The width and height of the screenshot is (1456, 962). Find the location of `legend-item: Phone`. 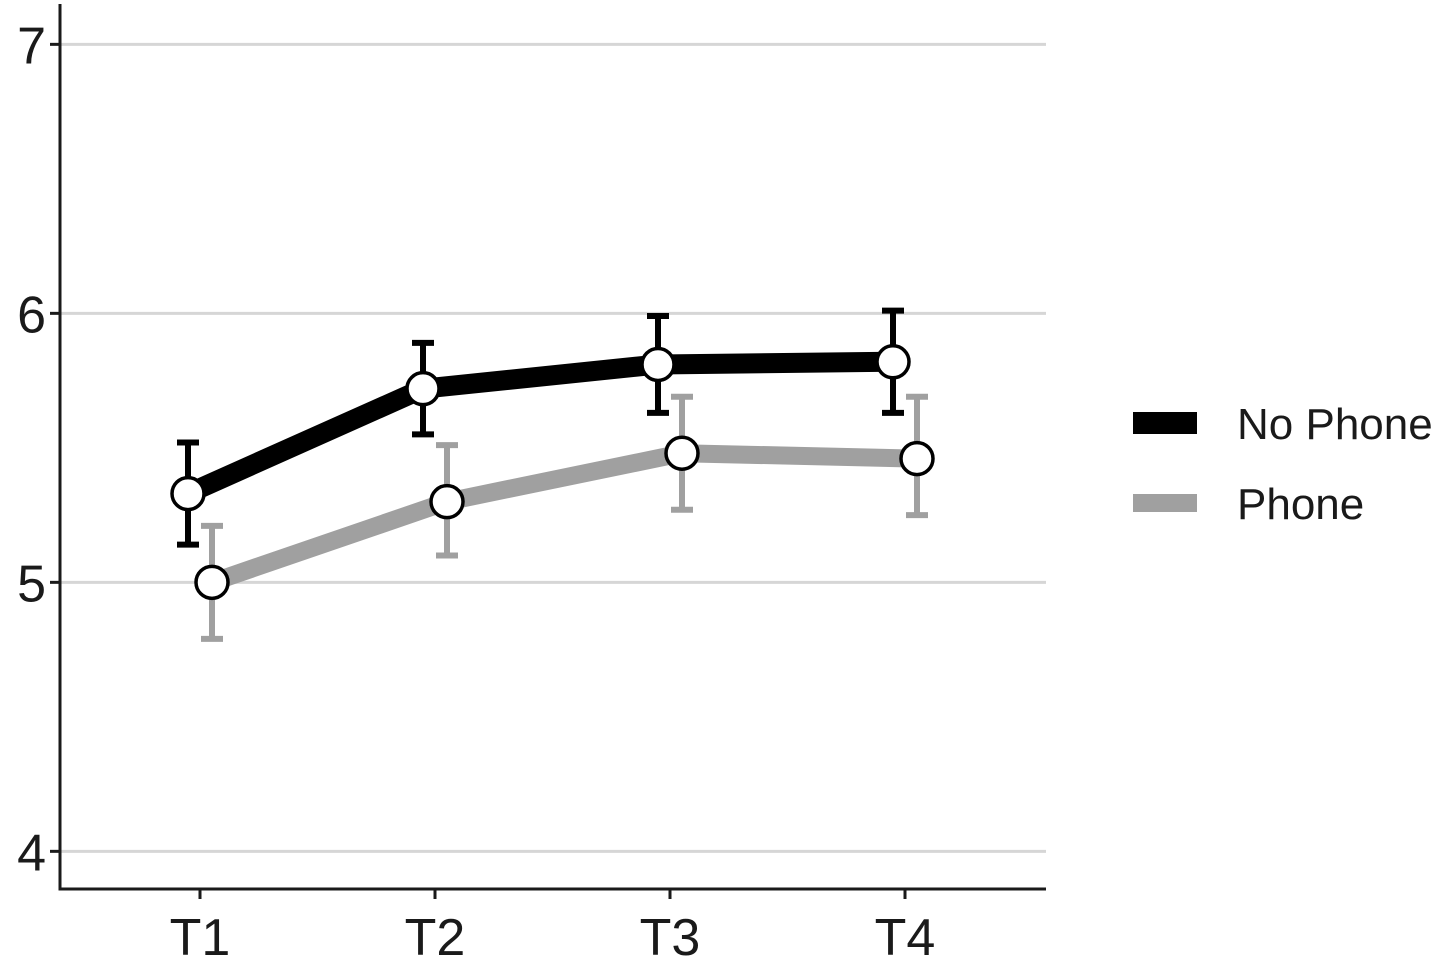

legend-item: Phone is located at coordinates (1248, 504).